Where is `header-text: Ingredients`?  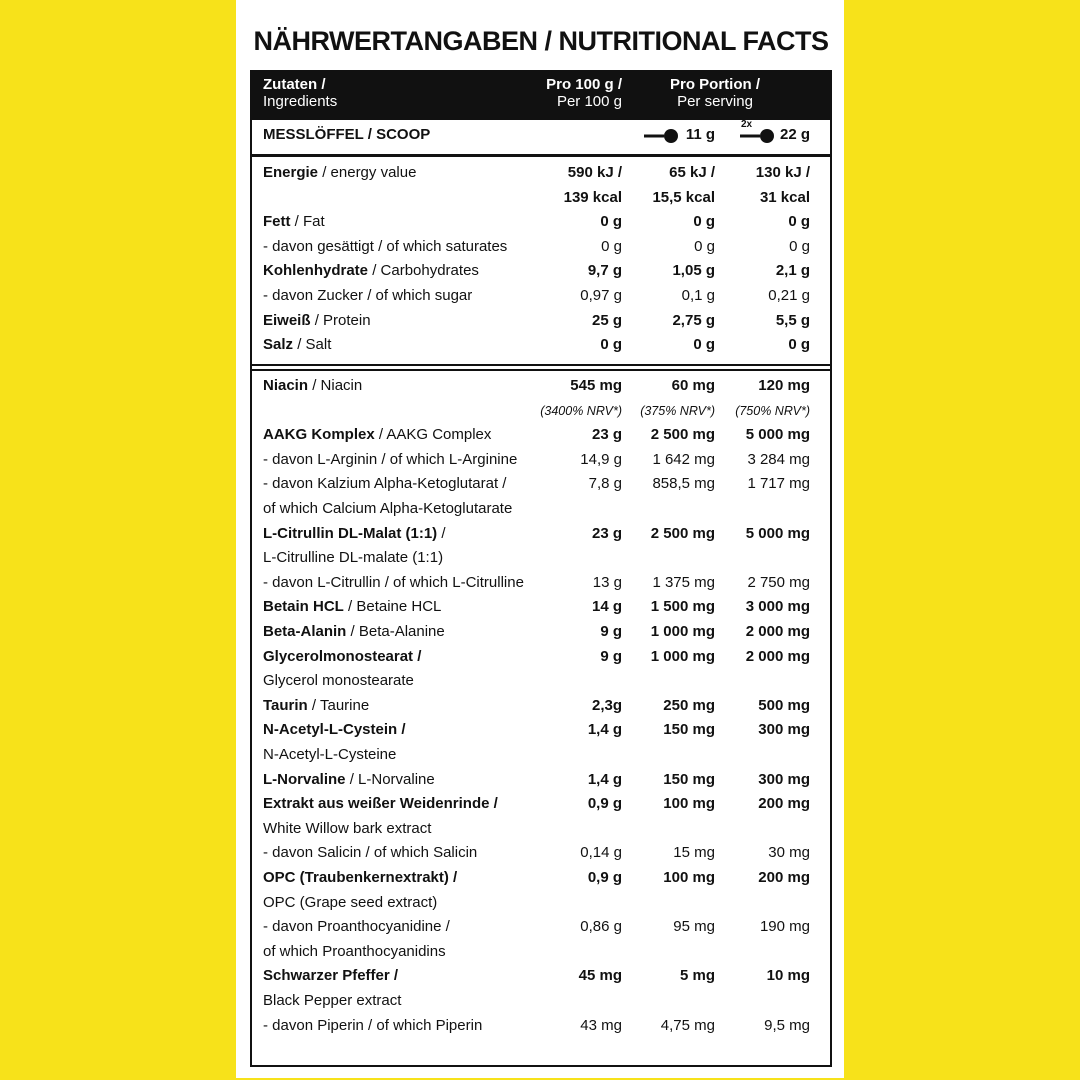 header-text: Ingredients is located at coordinates (300, 101).